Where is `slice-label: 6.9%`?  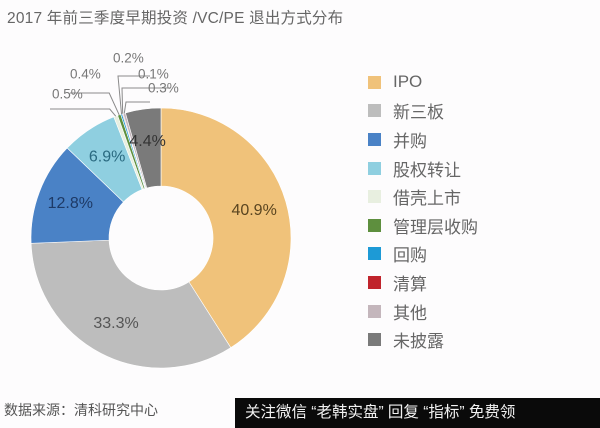
slice-label: 6.9% is located at coordinates (107, 157).